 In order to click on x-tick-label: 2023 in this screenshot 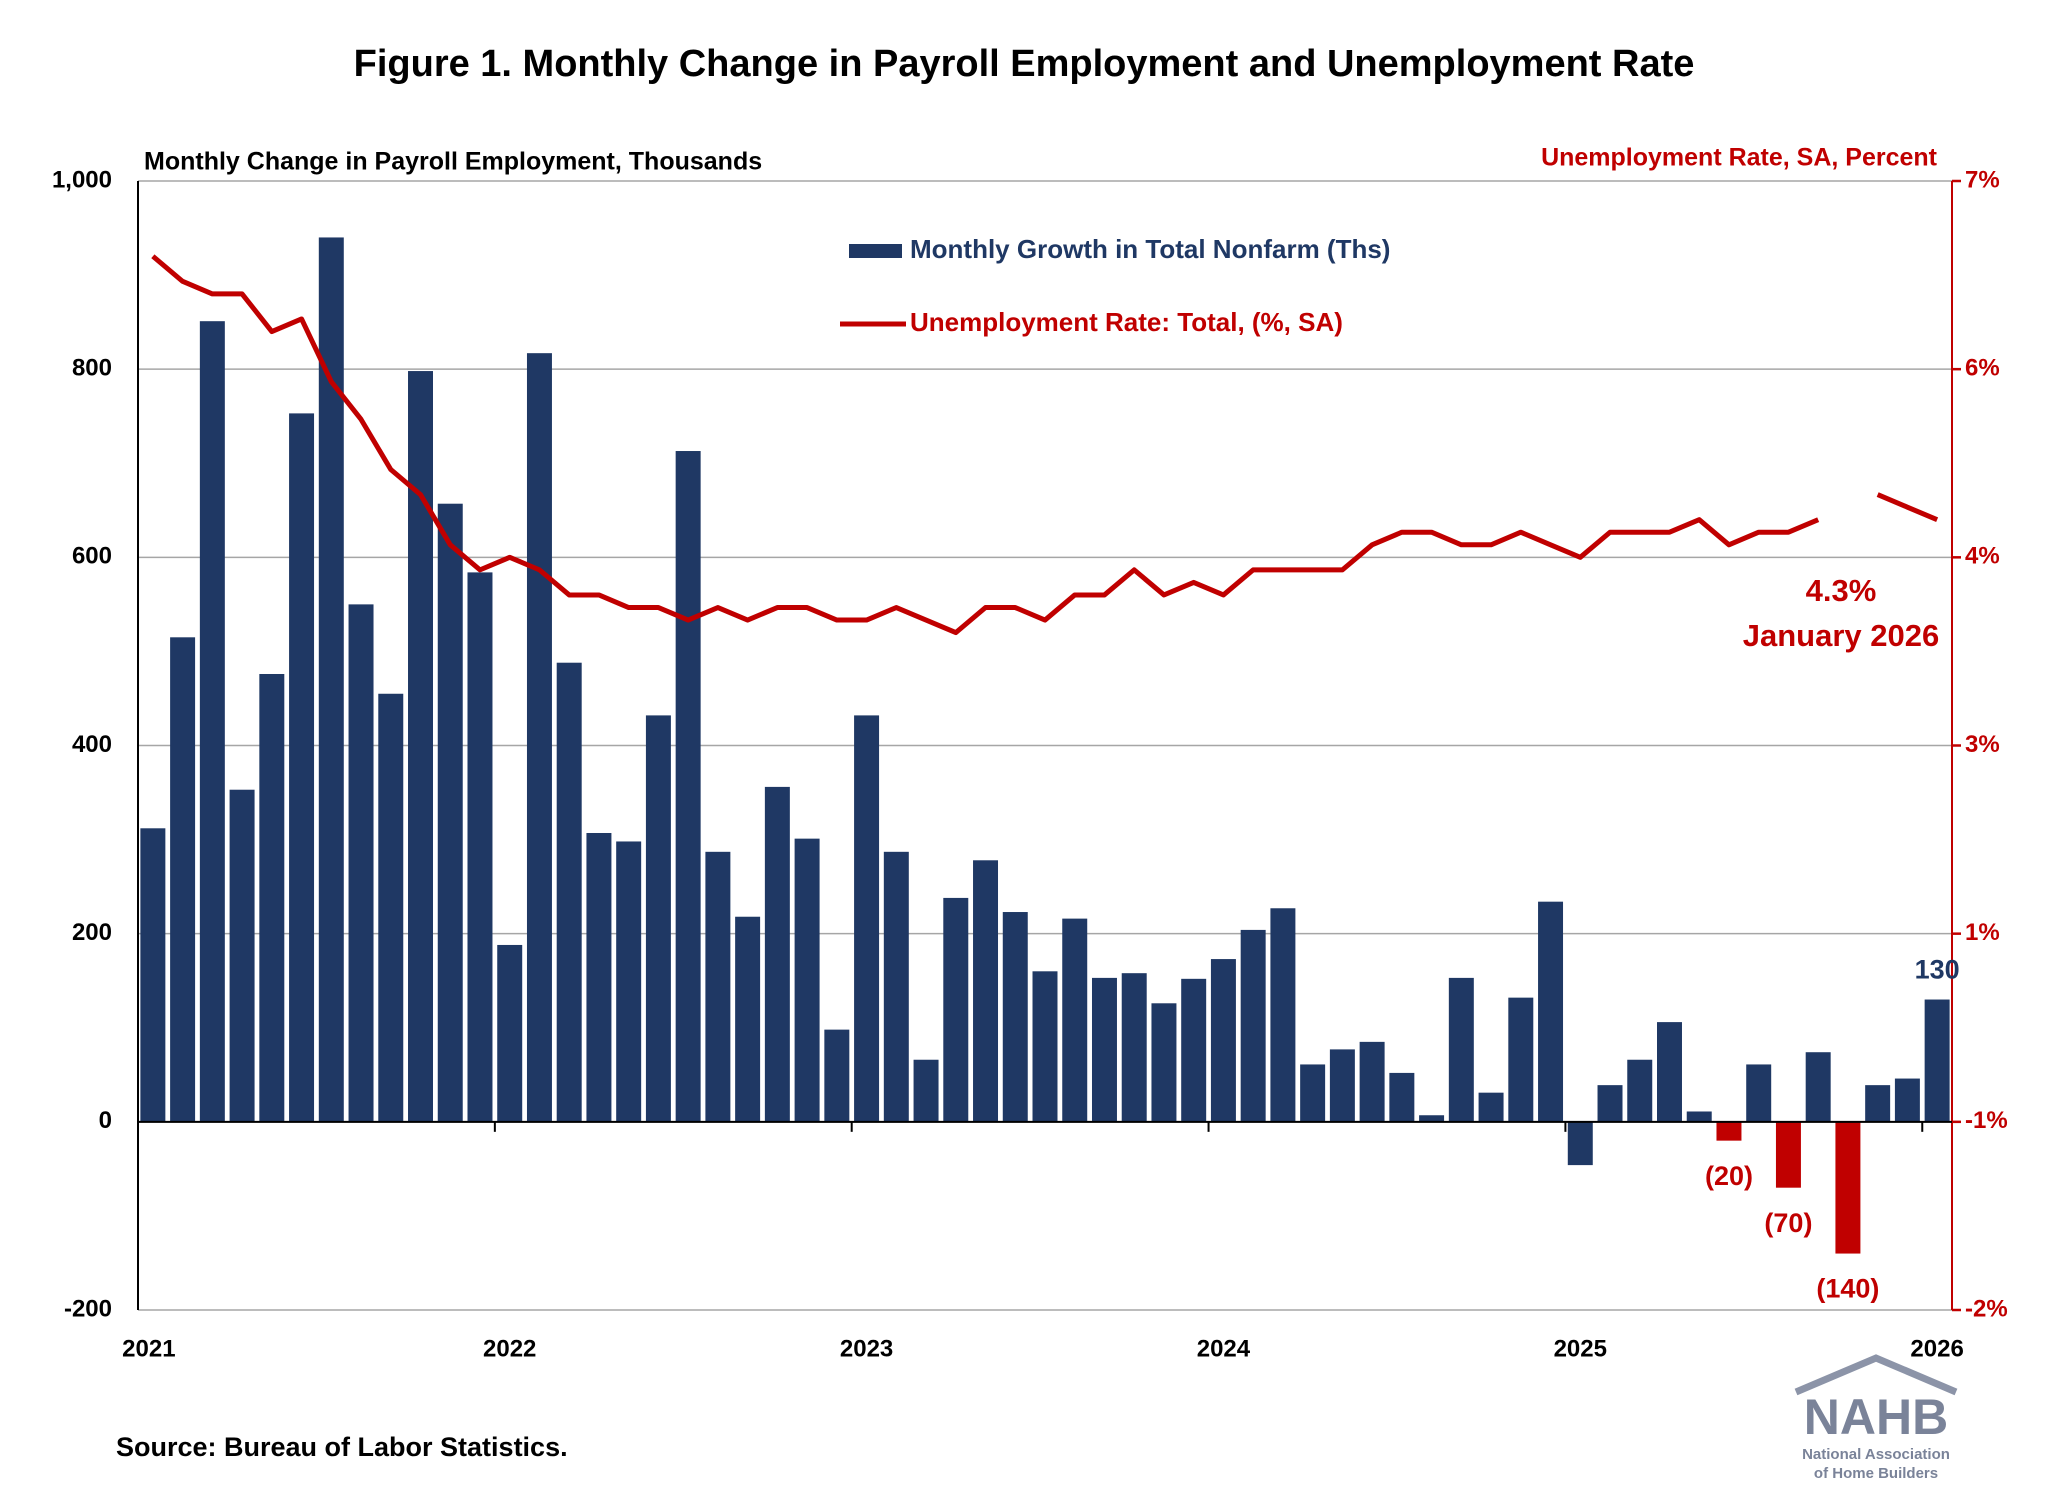, I will do `click(866, 1348)`.